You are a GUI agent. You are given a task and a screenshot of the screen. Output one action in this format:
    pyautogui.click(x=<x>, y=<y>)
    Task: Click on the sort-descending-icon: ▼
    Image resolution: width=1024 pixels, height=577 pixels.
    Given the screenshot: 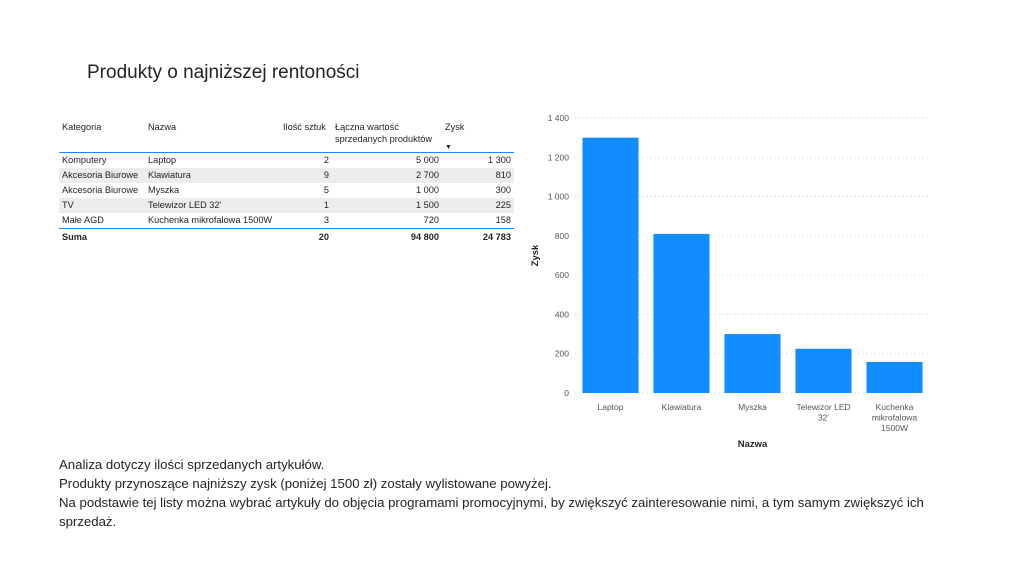 What is the action you would take?
    pyautogui.click(x=448, y=147)
    